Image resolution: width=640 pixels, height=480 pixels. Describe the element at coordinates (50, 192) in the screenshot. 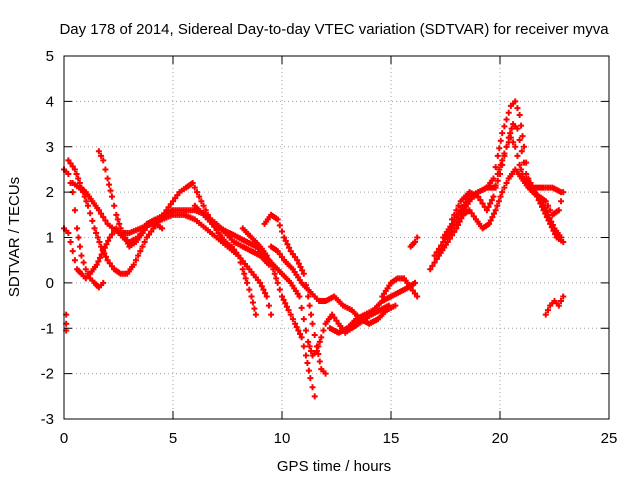

I see `y-tick-label: 2` at that location.